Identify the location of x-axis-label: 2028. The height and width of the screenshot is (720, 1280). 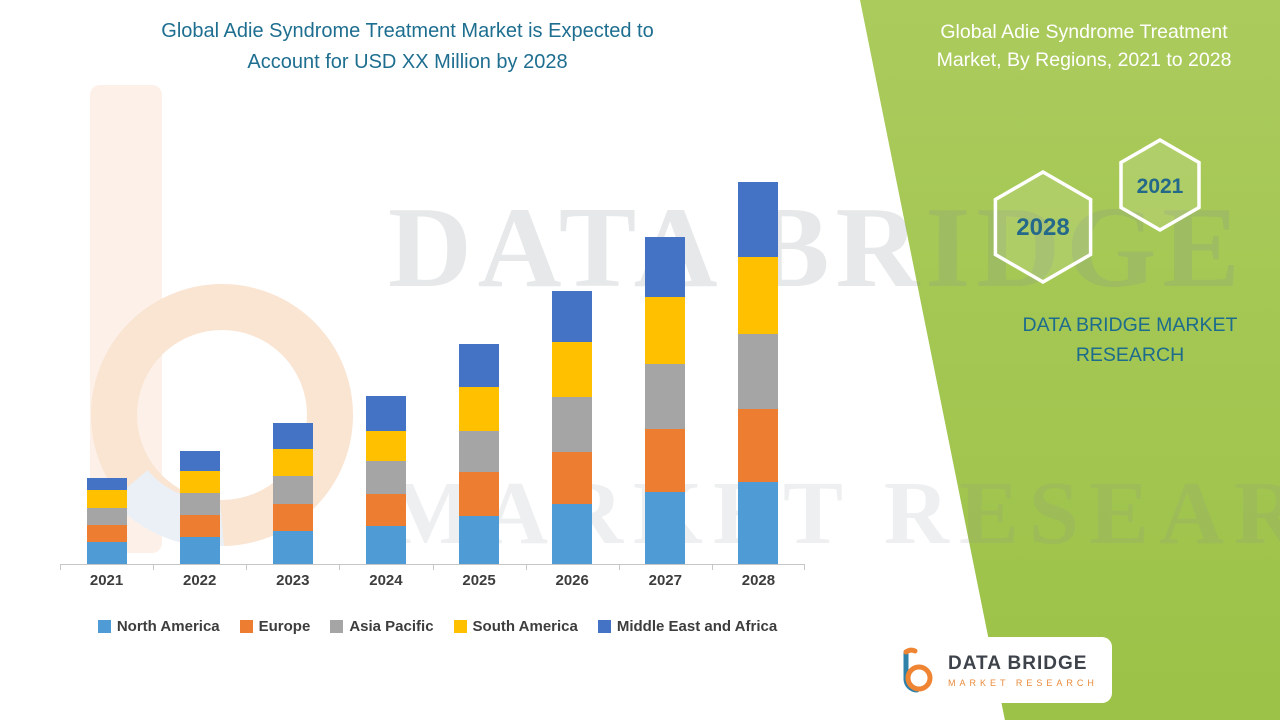
(758, 580).